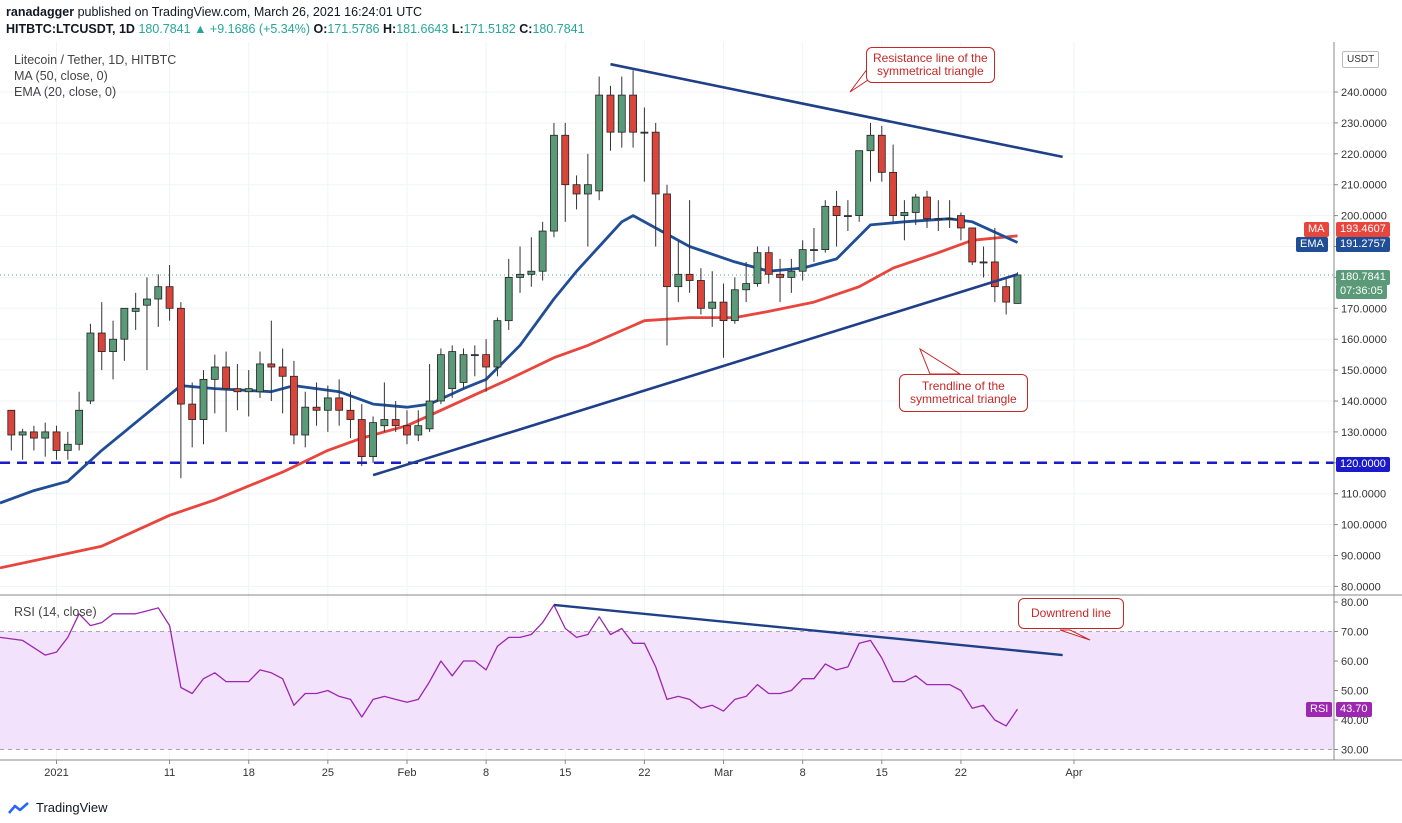 The width and height of the screenshot is (1402, 823). Describe the element at coordinates (164, 29) in the screenshot. I see `last-price: 180.7841` at that location.